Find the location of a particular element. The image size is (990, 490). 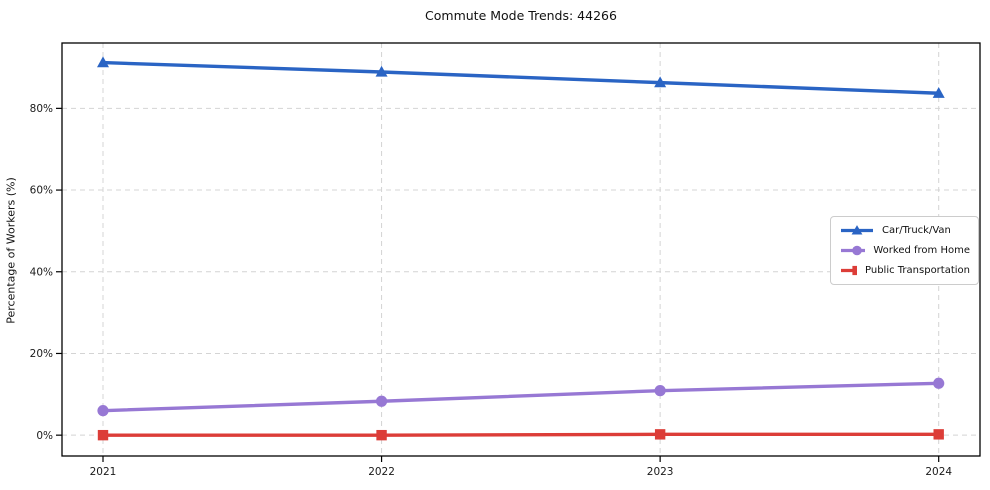

legend-swatch-circle-icon is located at coordinates (853, 250).